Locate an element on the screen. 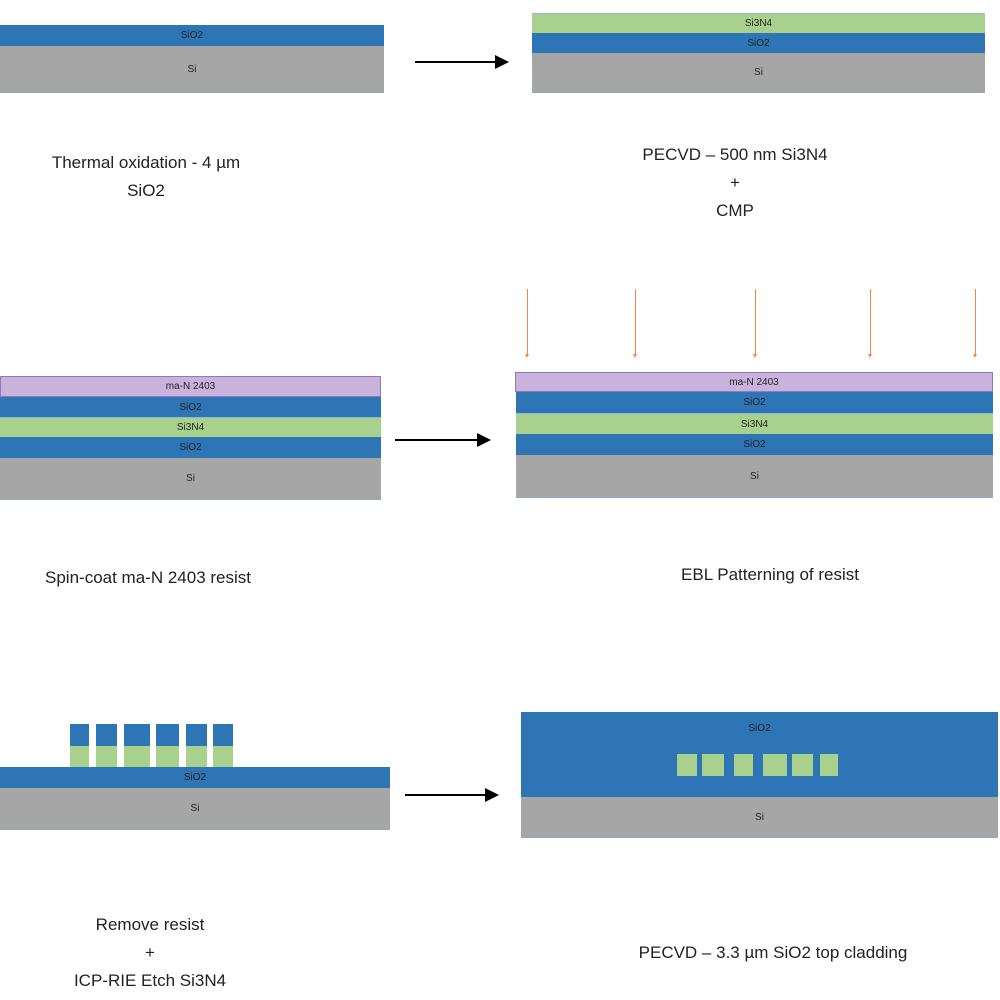  caption-line: Remove resist is located at coordinates (150, 924).